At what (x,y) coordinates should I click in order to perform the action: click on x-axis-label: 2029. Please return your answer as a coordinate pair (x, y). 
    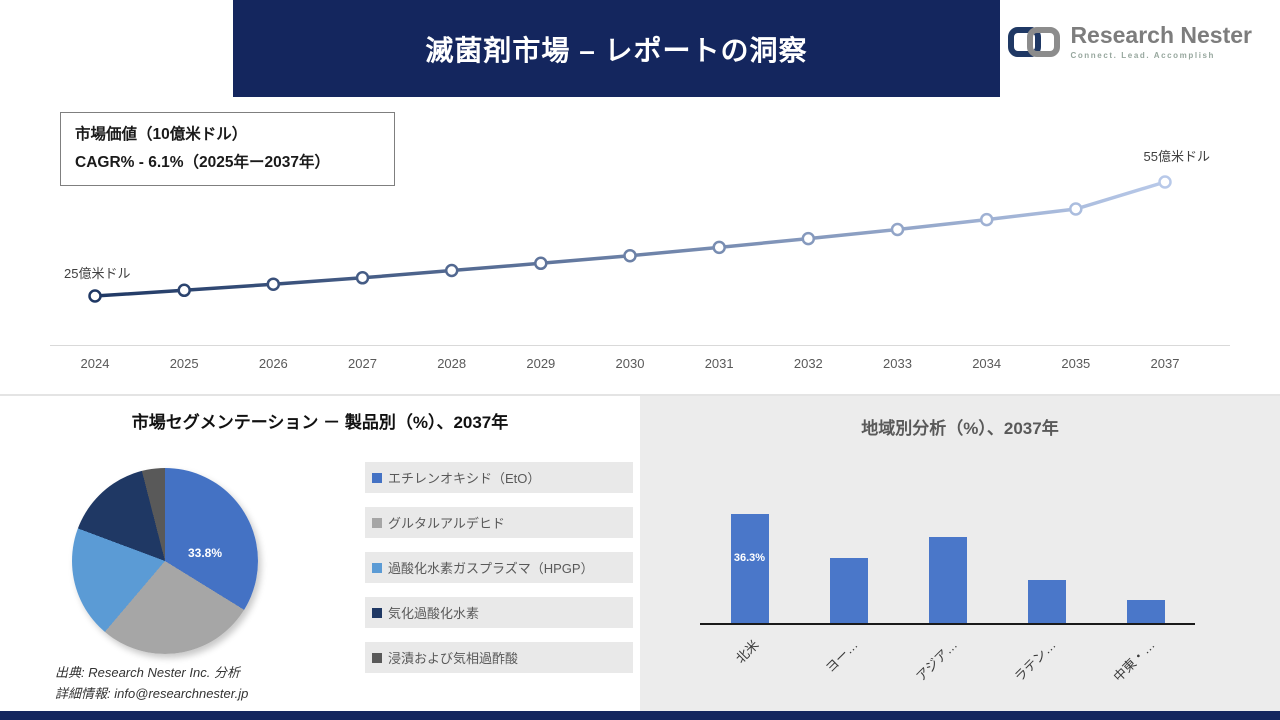
    Looking at the image, I should click on (541, 363).